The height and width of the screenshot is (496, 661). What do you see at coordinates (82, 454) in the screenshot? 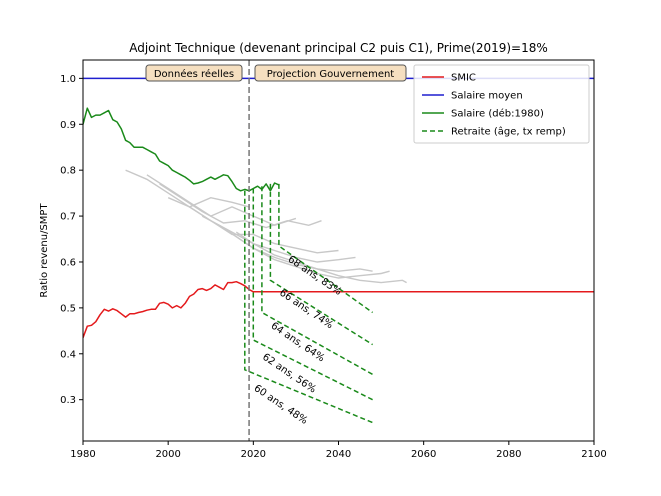
I see `x-tick-label-1: 1980` at bounding box center [82, 454].